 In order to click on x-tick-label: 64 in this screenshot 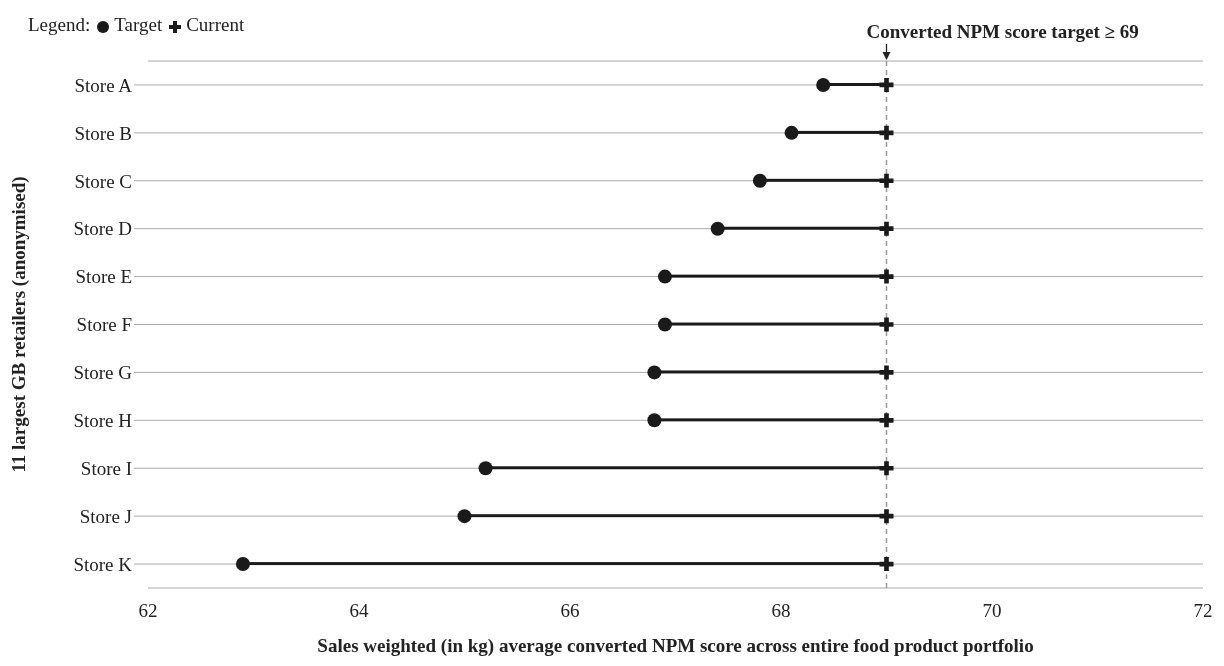, I will do `click(359, 611)`.